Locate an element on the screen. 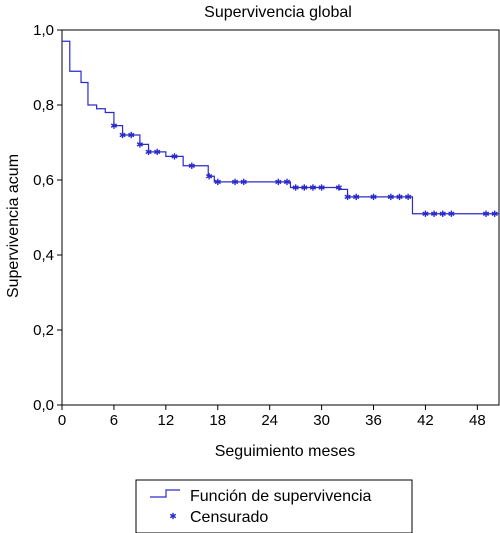  y-tick-label: 0,2 is located at coordinates (43, 330).